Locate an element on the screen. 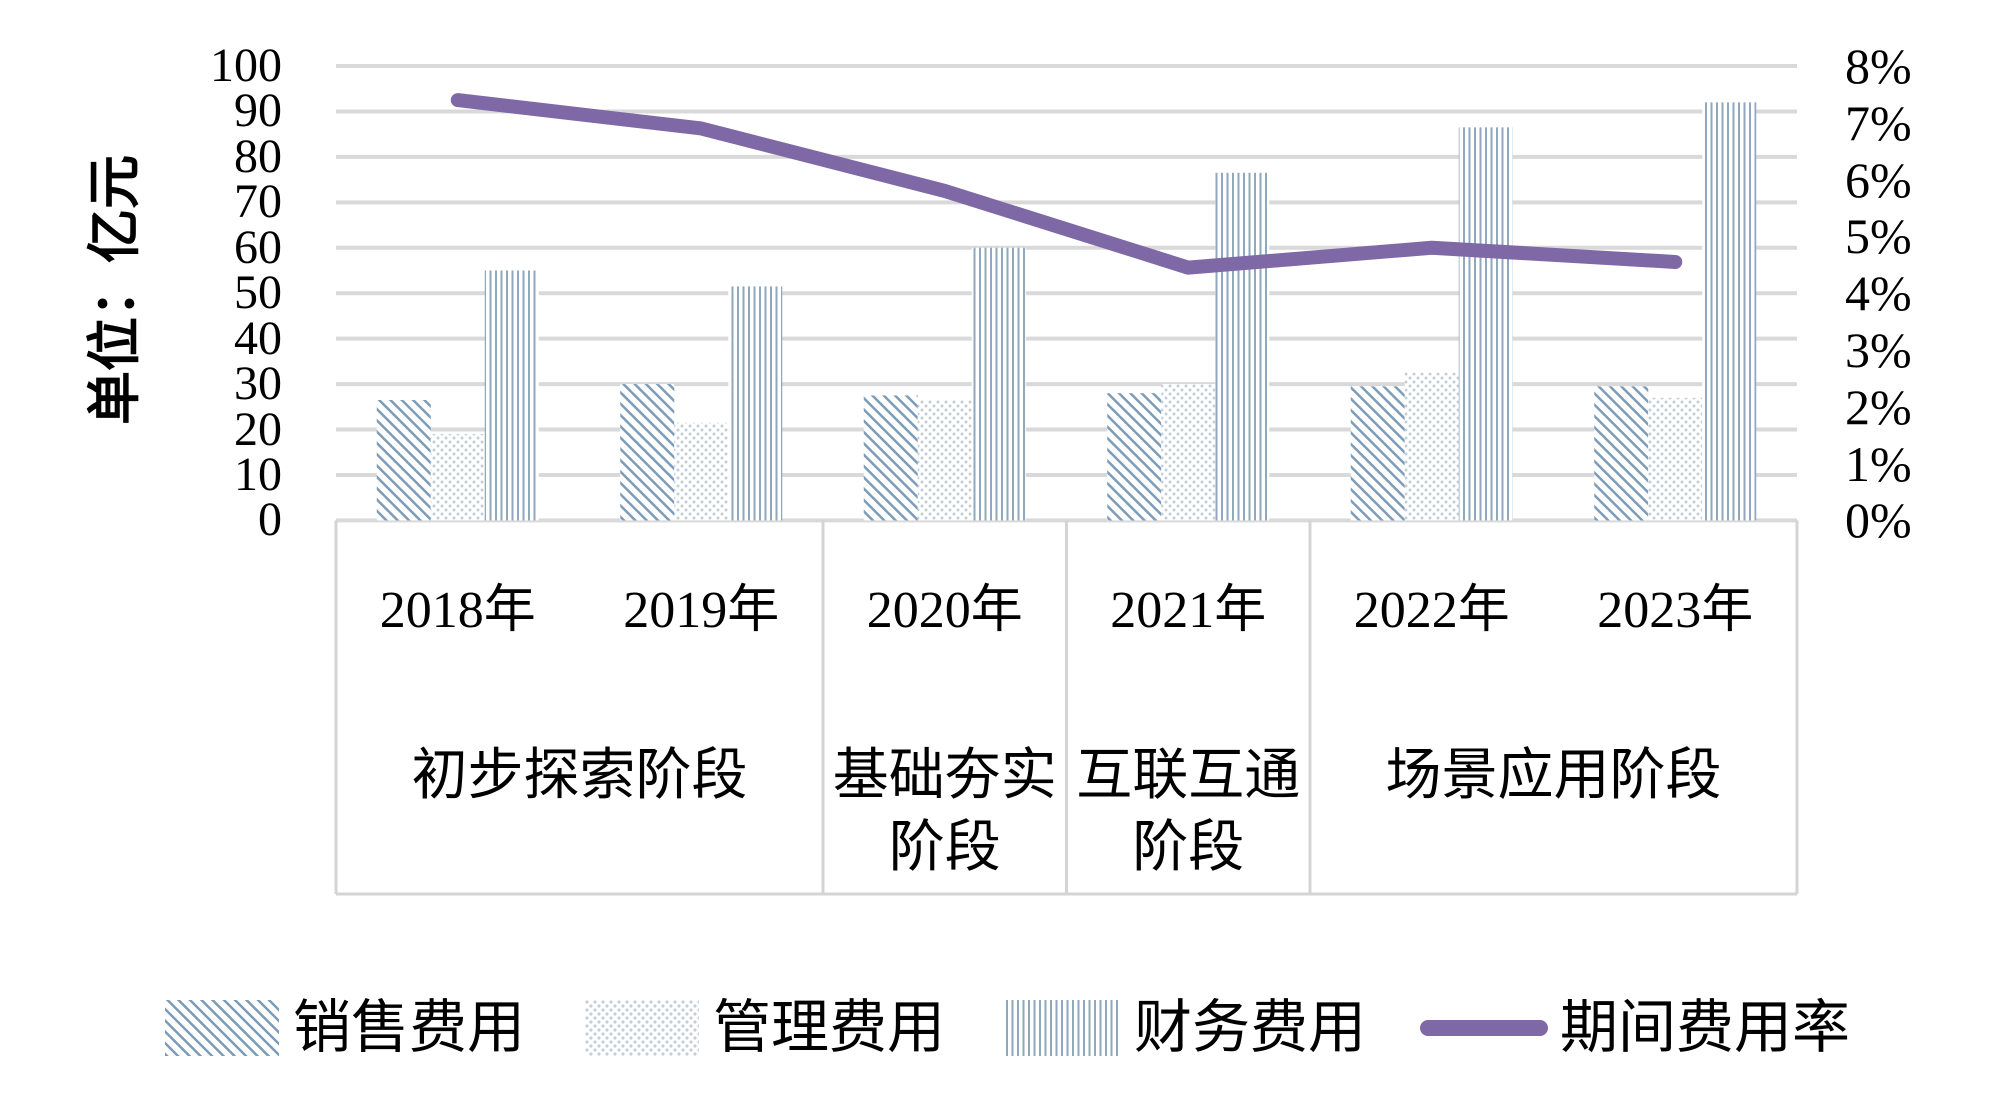  y-axis-tick-80: 80 is located at coordinates (258, 156).